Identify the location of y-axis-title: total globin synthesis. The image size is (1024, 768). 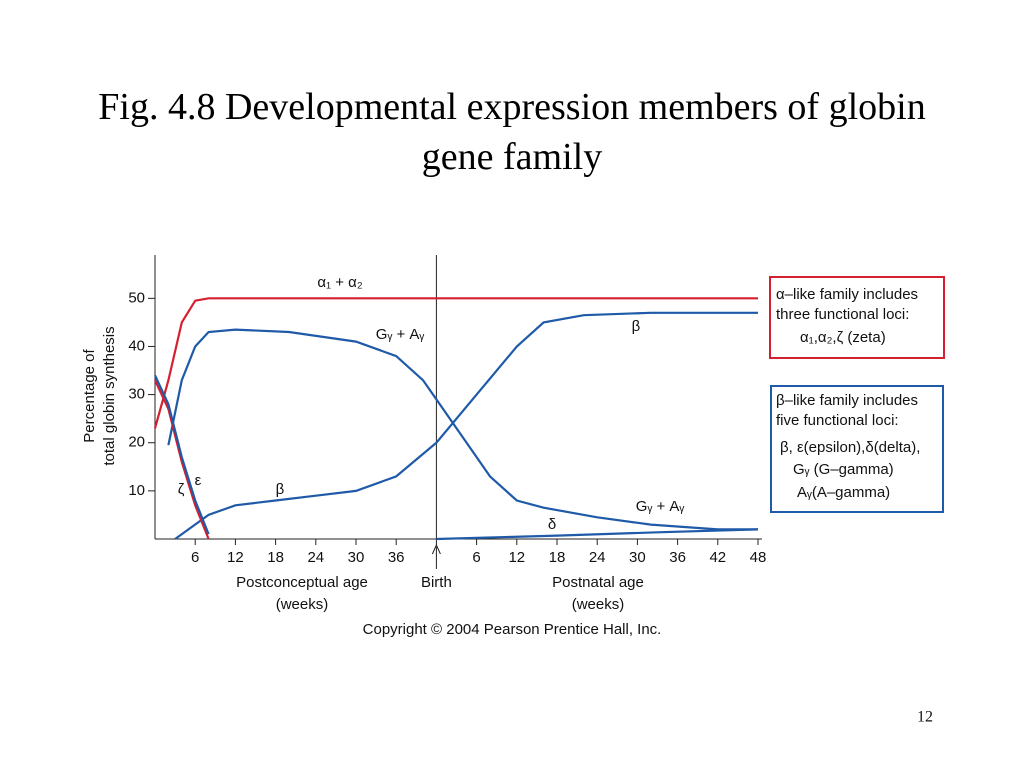
(109, 395).